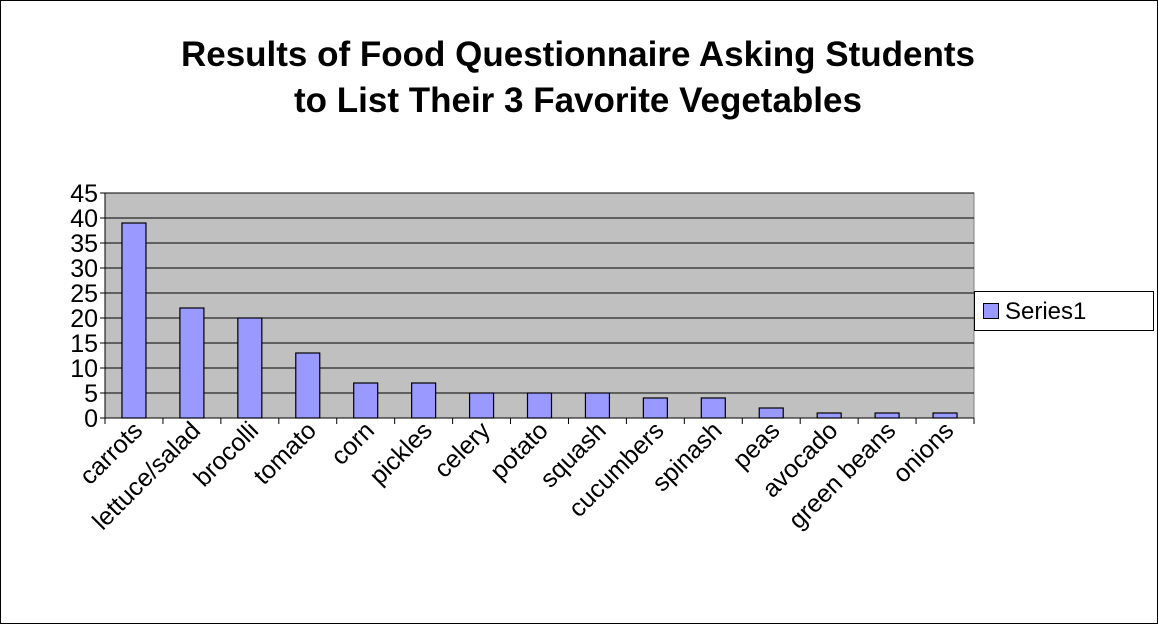 This screenshot has height=624, width=1158. I want to click on x-tick-label: onions, so click(923, 452).